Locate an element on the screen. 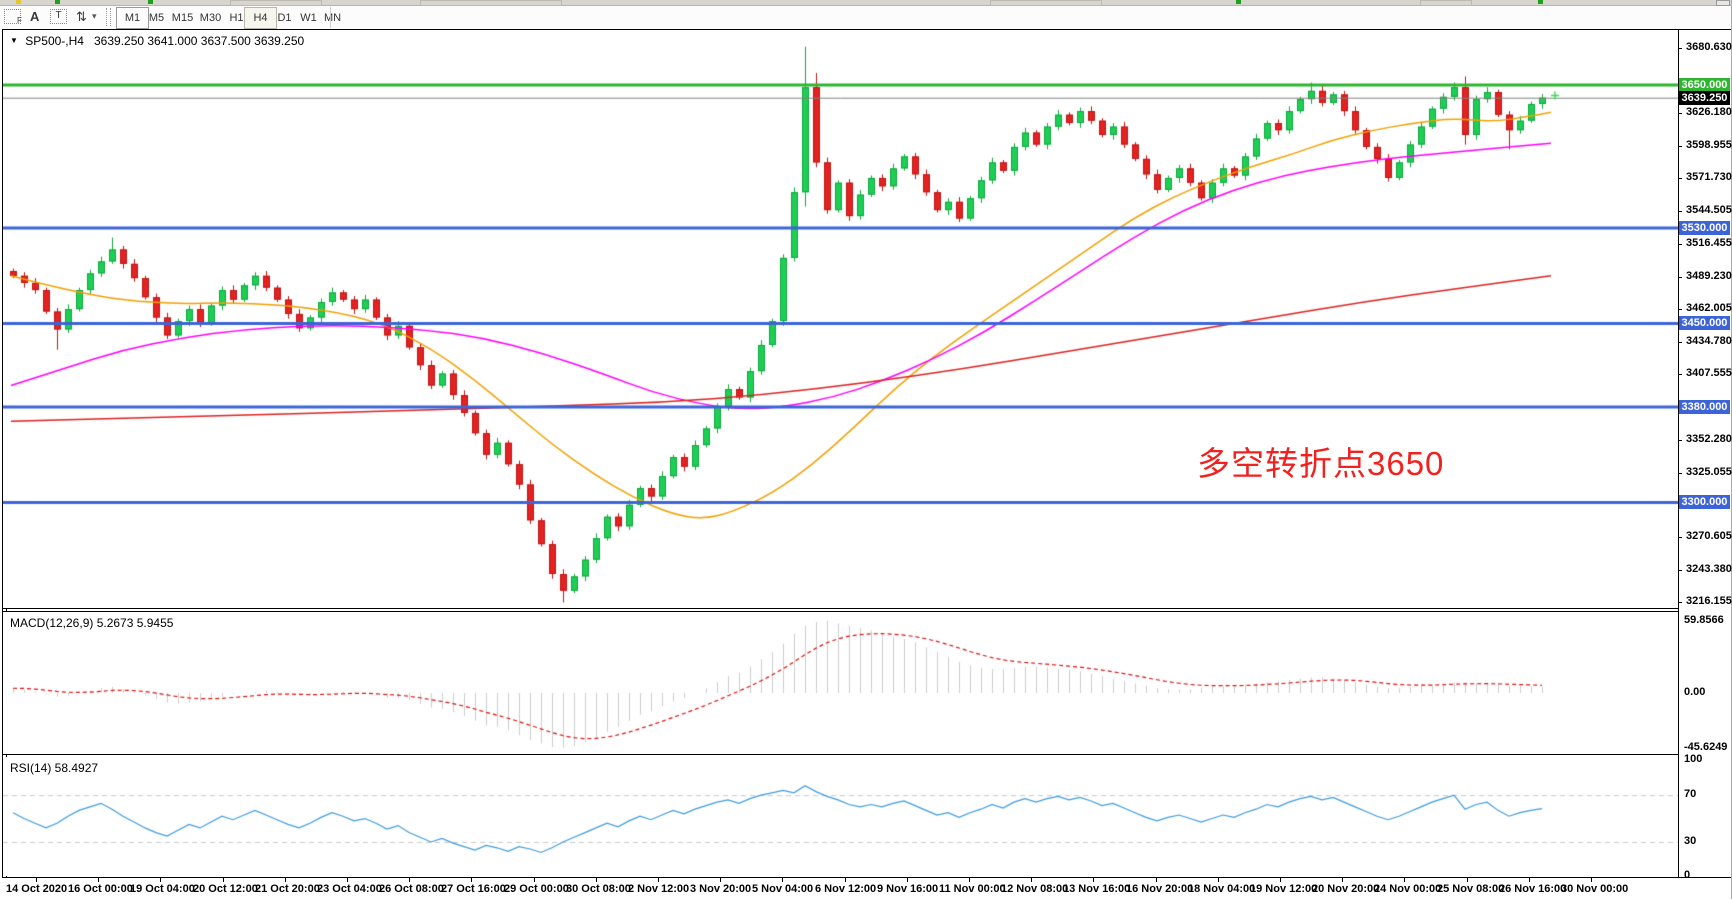  price-tick-label: 3544.505 is located at coordinates (1709, 210).